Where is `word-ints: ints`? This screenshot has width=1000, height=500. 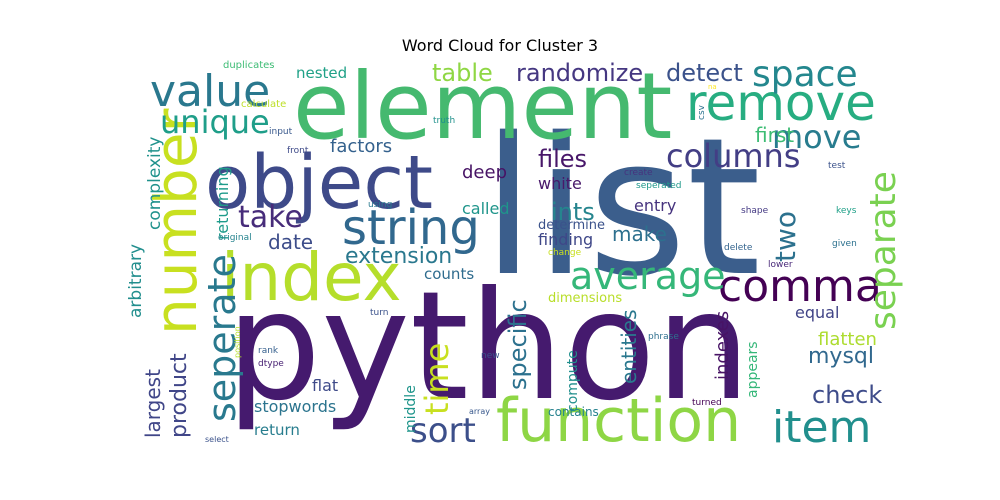
word-ints: ints is located at coordinates (573, 212).